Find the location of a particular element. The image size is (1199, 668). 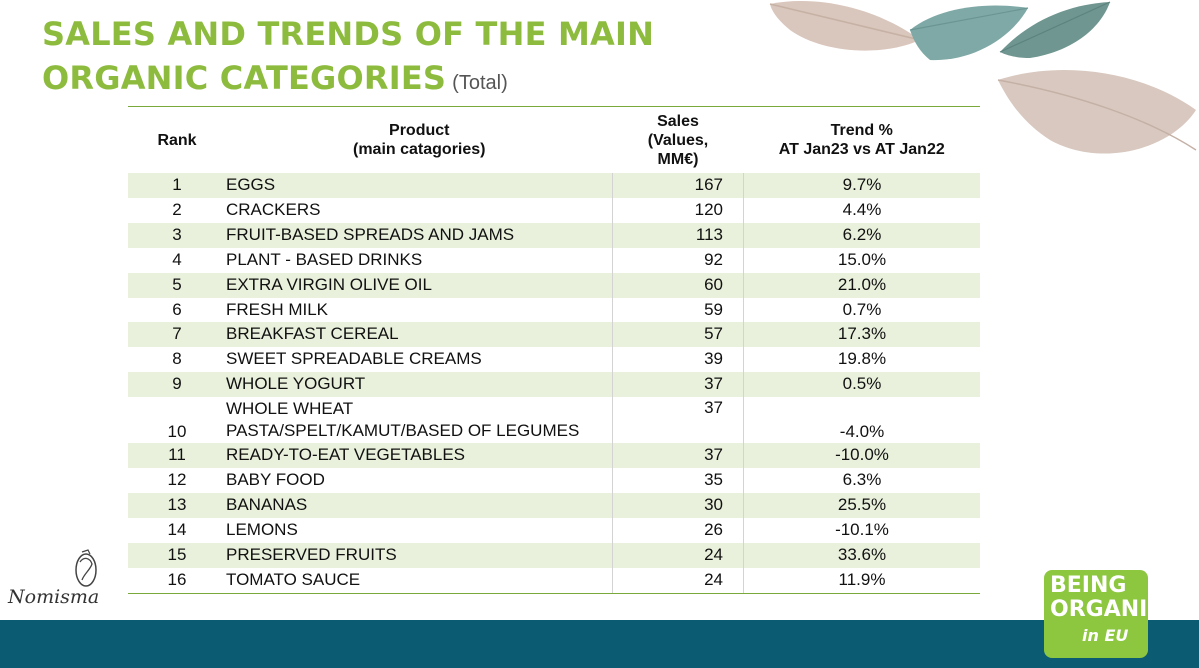

header-sales-line-2: (Values, is located at coordinates (678, 140).